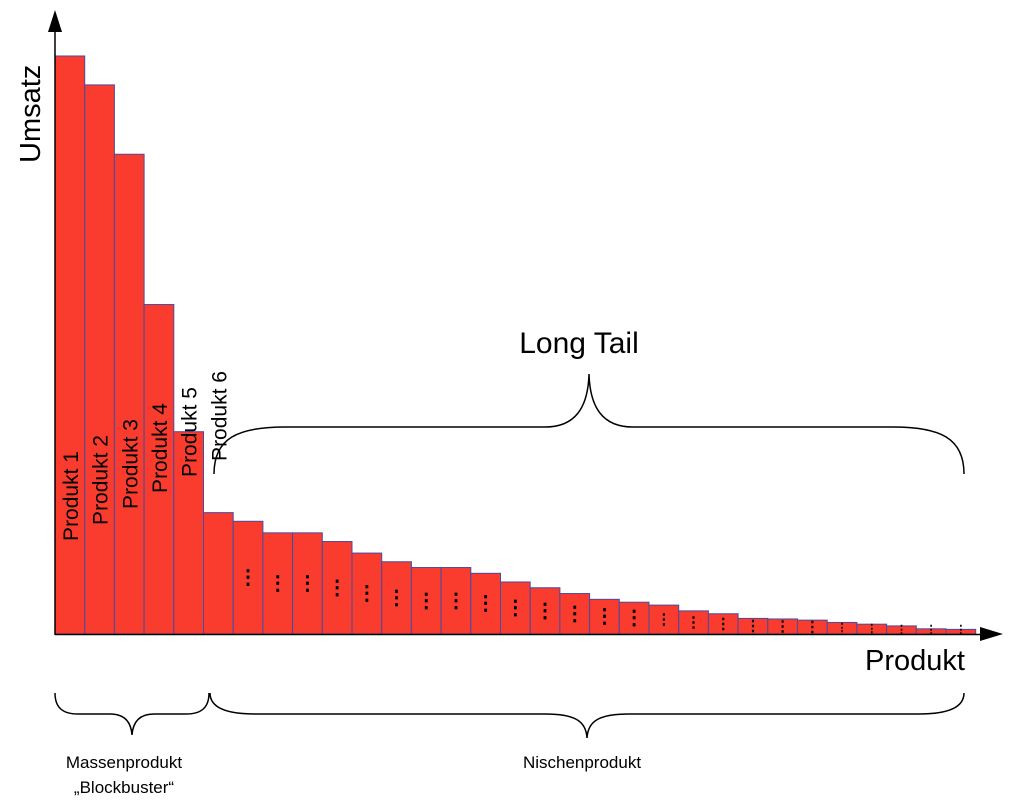  What do you see at coordinates (587, 715) in the screenshot?
I see `niche-product-brace` at bounding box center [587, 715].